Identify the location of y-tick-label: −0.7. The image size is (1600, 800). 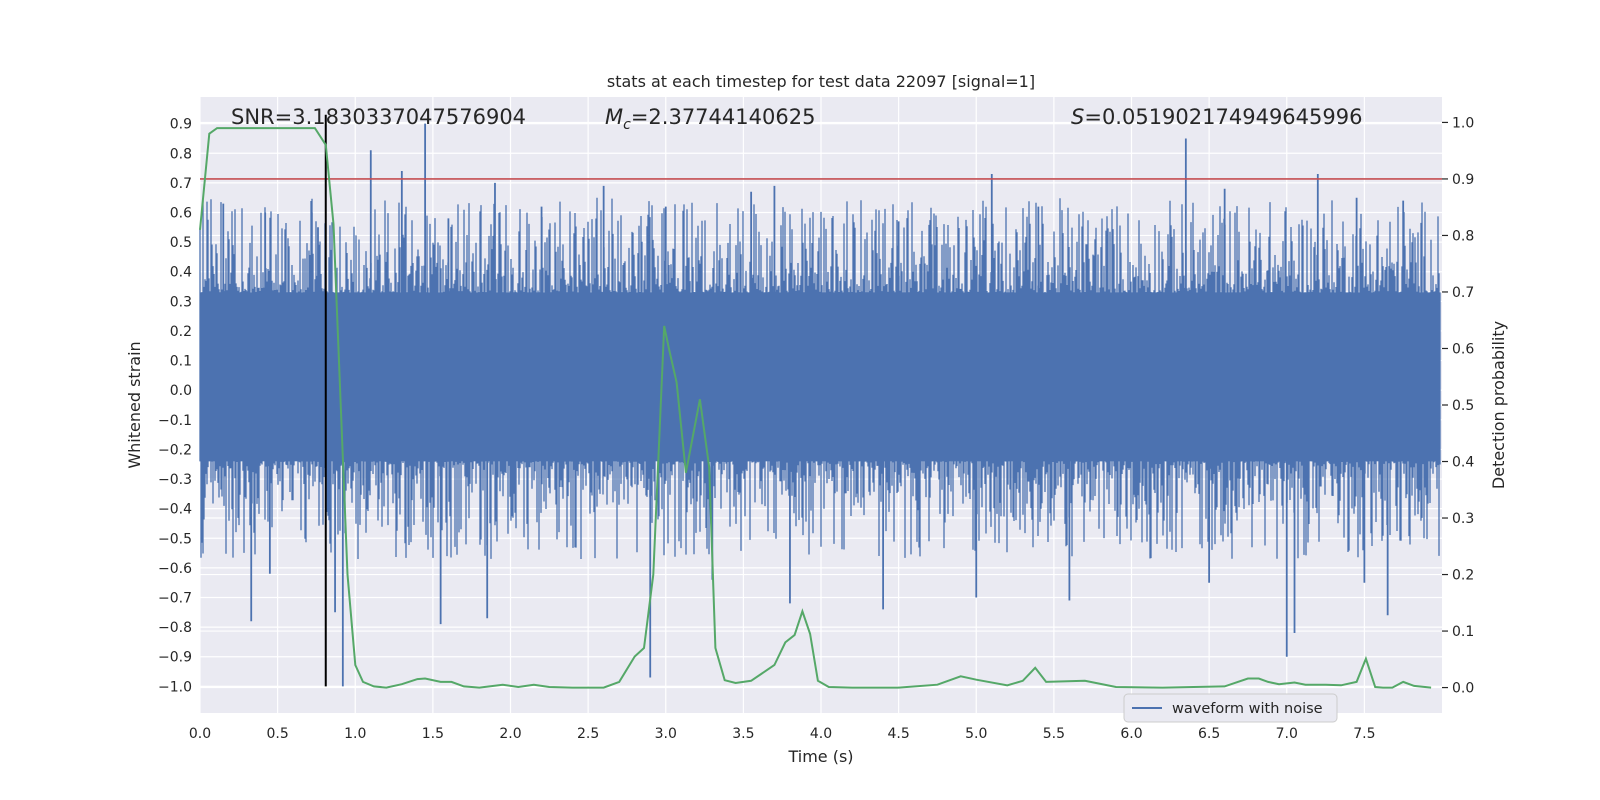
(175, 599).